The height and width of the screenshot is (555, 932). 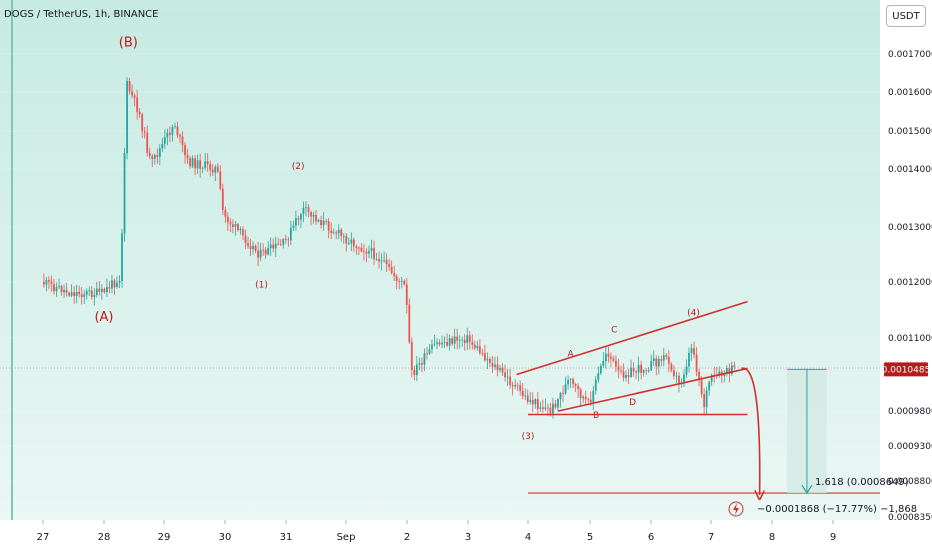 I want to click on price-axis-background, so click(x=906, y=275).